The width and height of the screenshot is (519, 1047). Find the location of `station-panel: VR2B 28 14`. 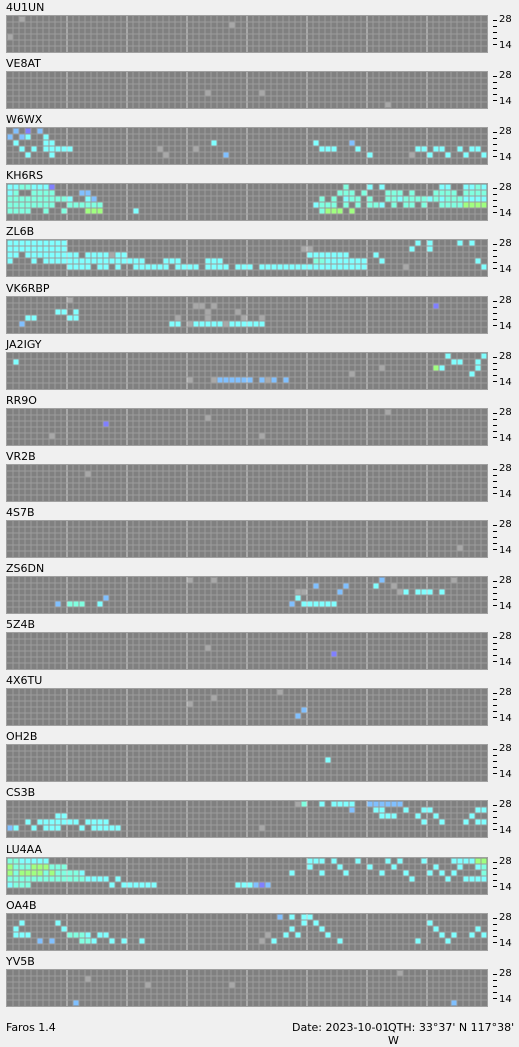

station-panel: VR2B 28 14 is located at coordinates (259, 477).